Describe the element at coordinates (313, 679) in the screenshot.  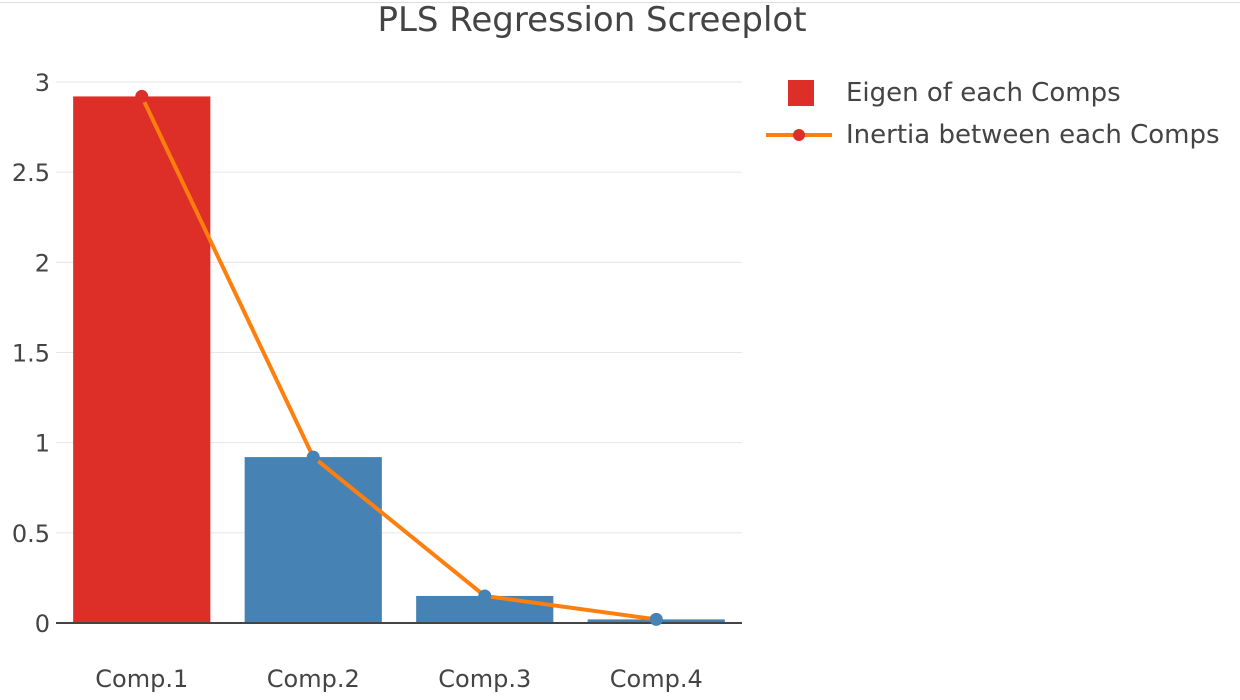
I see `x-tick-label: Comp.2` at that location.